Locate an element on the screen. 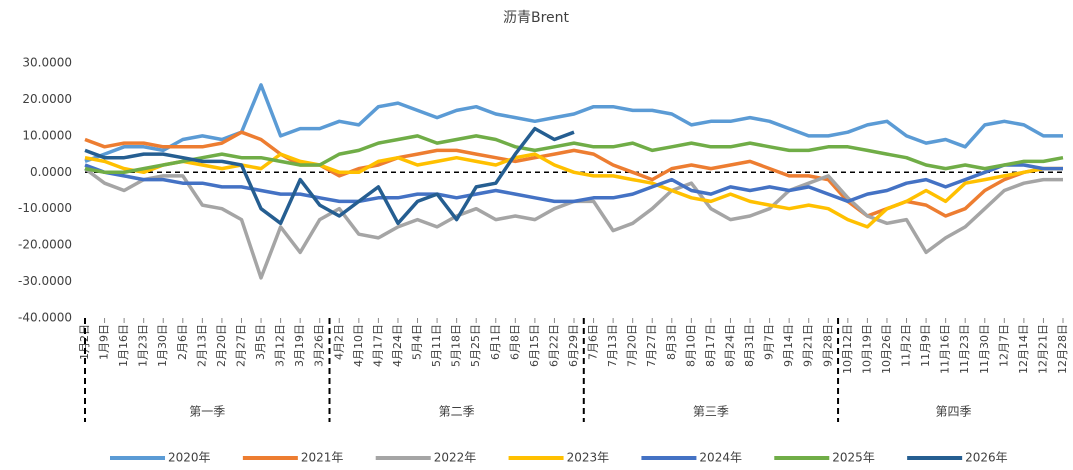  x-tick-label: 6月29日 is located at coordinates (573, 345).